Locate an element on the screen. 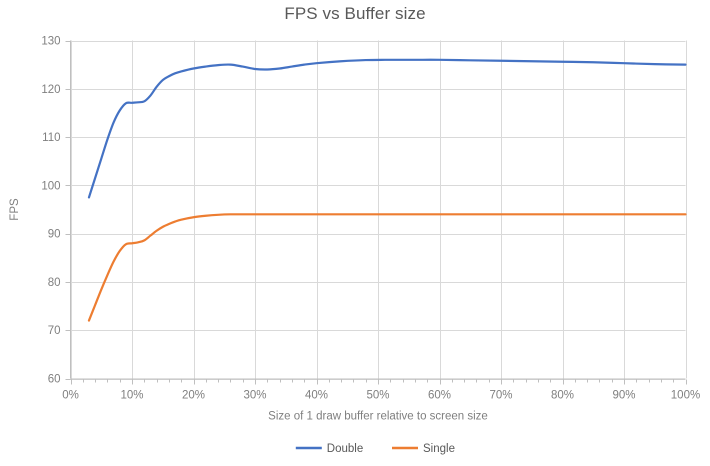  legend-item-single: Single is located at coordinates (423, 449).